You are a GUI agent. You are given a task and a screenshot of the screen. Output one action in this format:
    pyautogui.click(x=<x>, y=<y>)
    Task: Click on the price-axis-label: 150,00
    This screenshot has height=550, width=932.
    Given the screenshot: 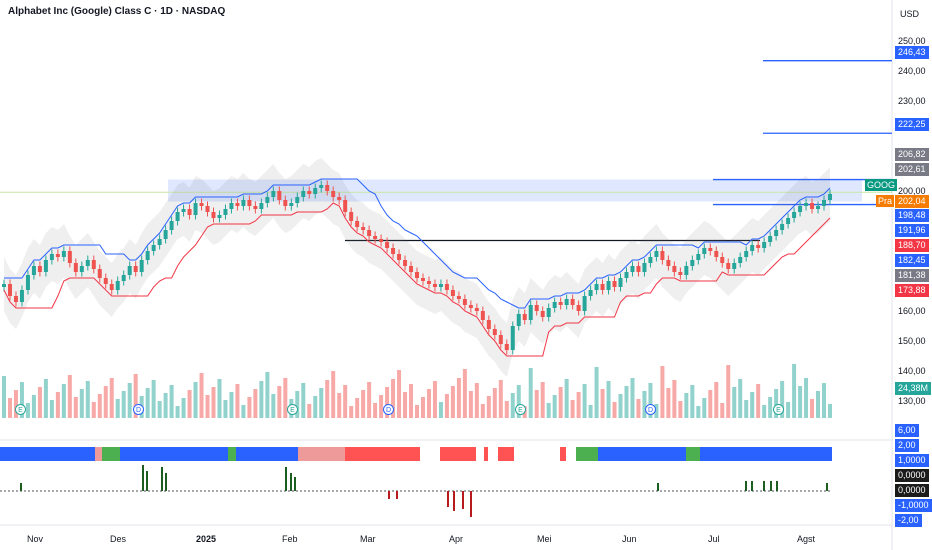 What is the action you would take?
    pyautogui.click(x=912, y=341)
    